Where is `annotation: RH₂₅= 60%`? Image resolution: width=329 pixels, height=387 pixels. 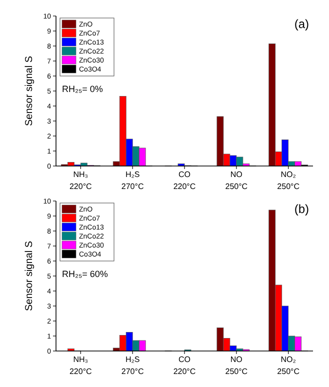 annotation: RH₂₅= 60% is located at coordinates (85, 274).